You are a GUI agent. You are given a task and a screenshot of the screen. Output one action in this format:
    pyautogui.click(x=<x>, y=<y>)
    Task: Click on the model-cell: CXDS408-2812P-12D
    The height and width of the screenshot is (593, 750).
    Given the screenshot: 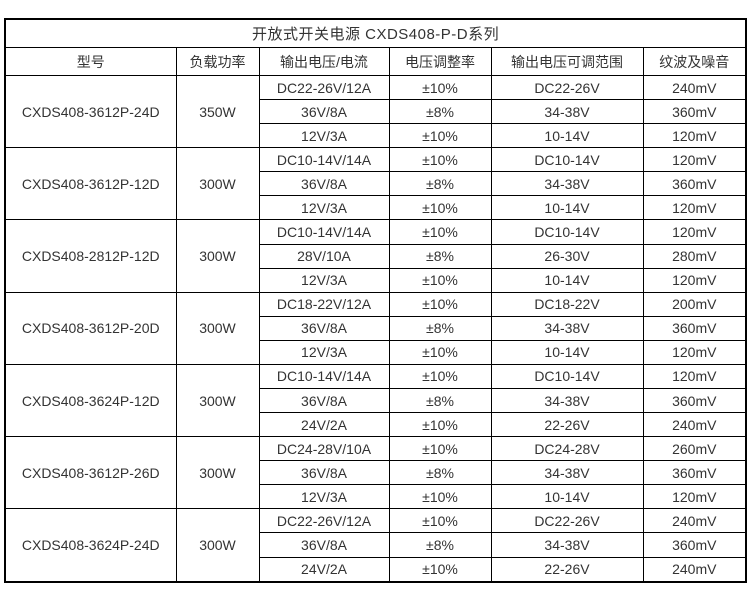 What is the action you would take?
    pyautogui.click(x=90, y=256)
    